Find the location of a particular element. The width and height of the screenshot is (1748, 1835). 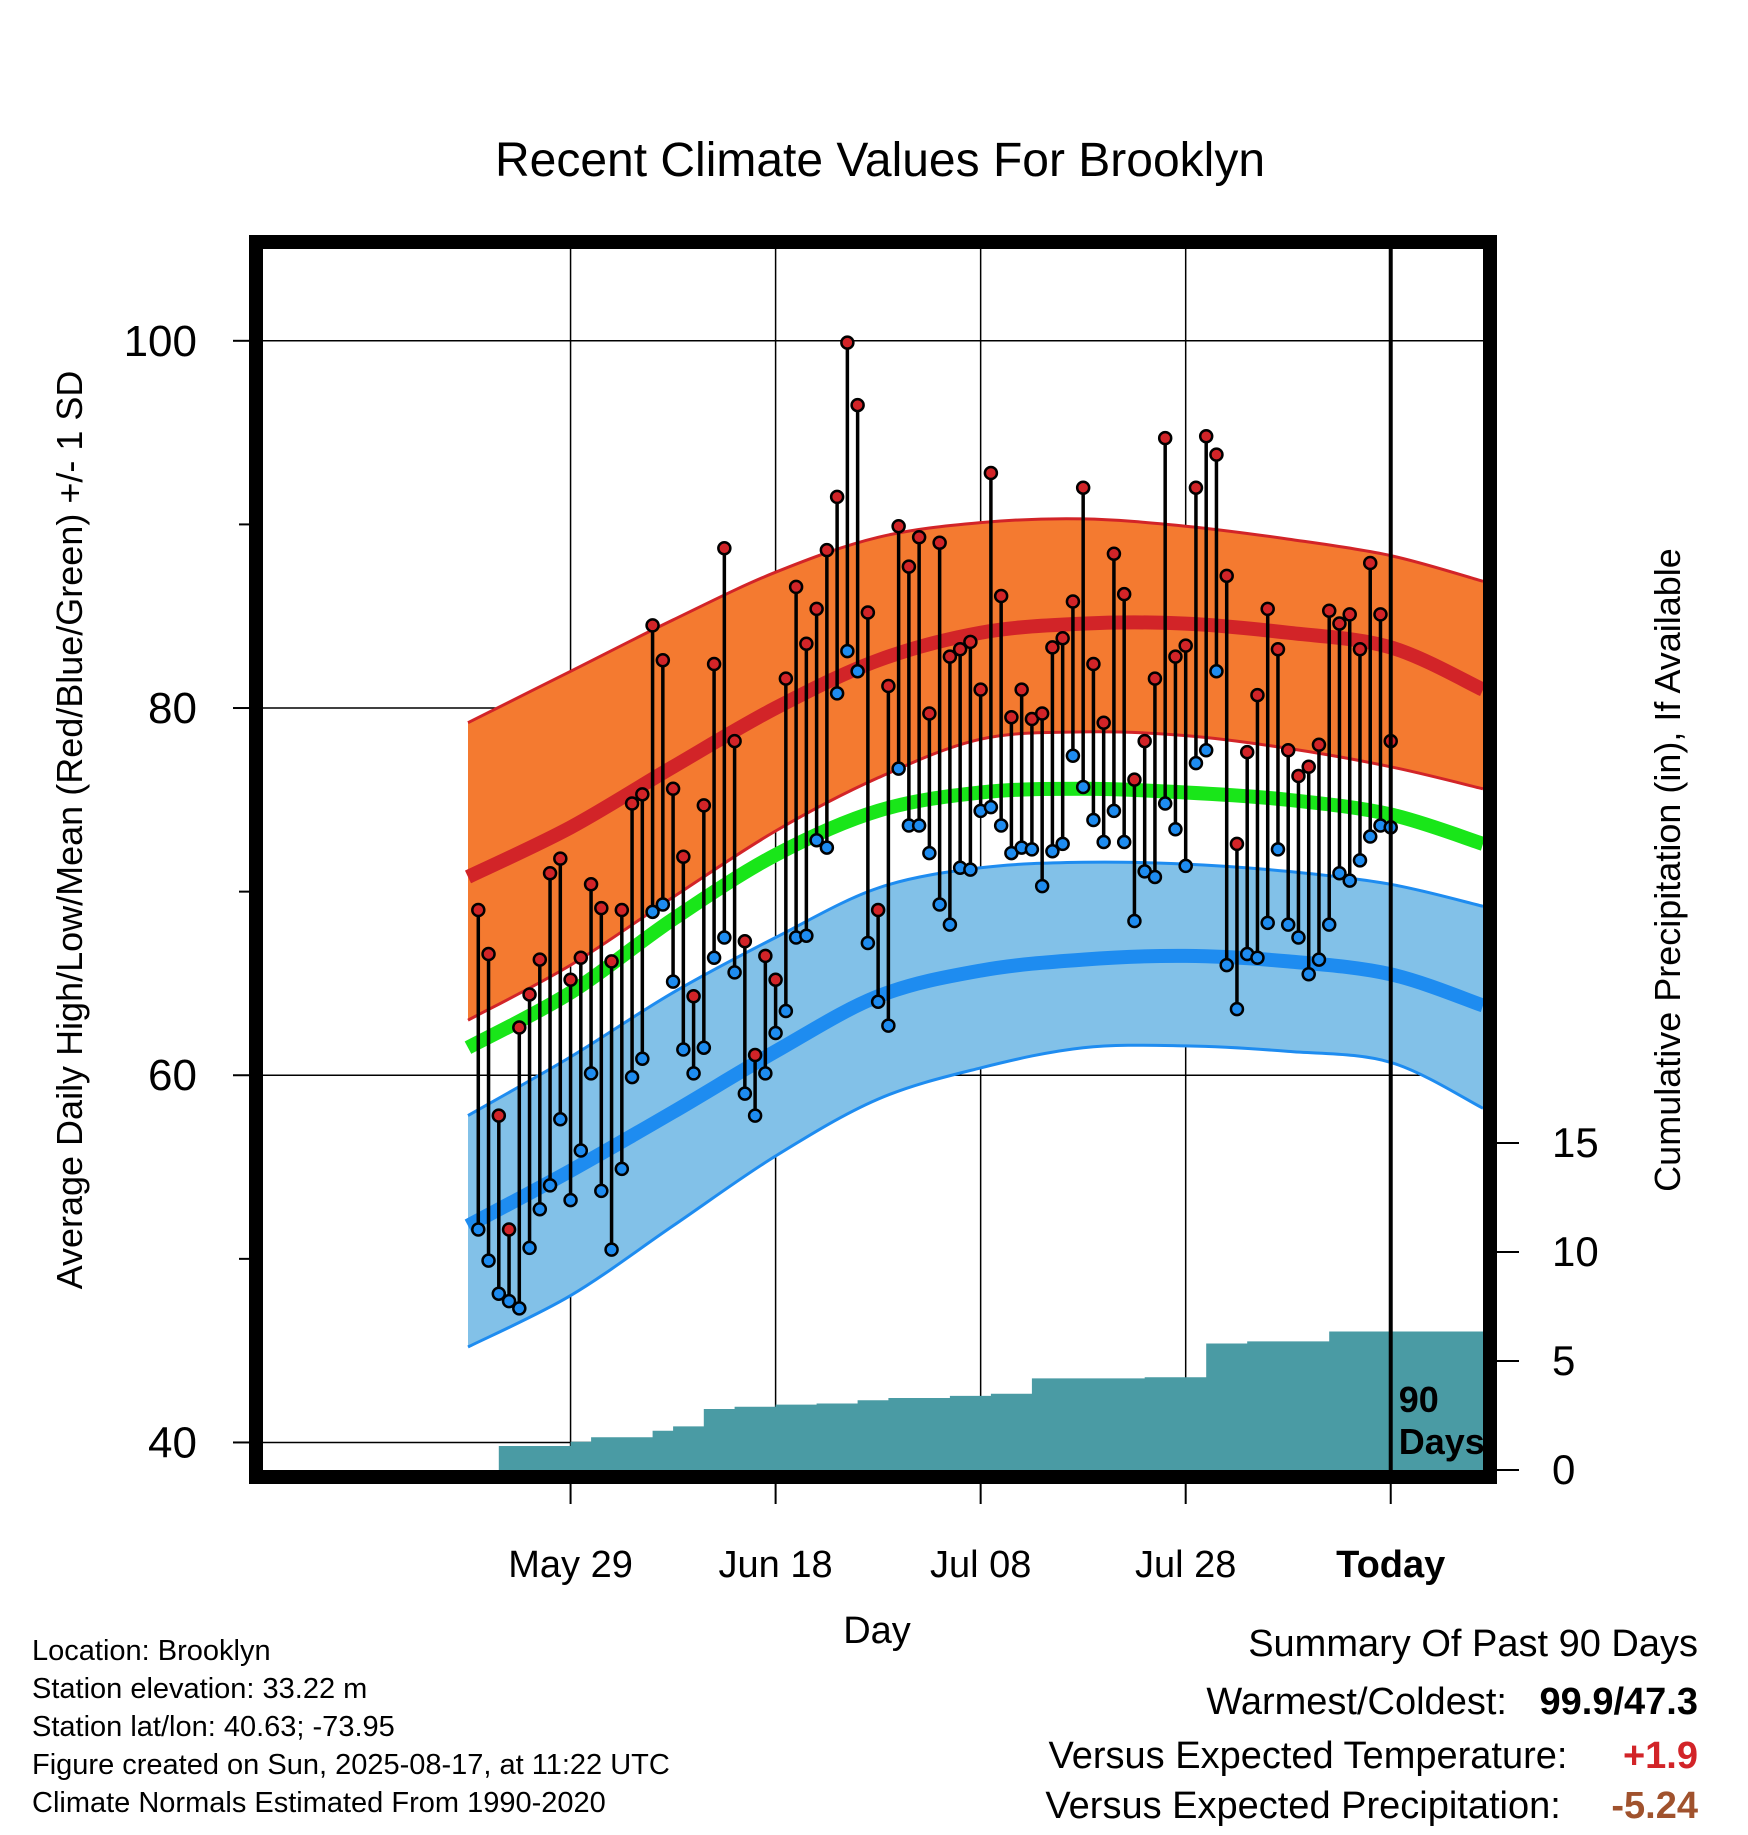

chart-title: Recent Climate Values For Brooklyn is located at coordinates (880, 160).